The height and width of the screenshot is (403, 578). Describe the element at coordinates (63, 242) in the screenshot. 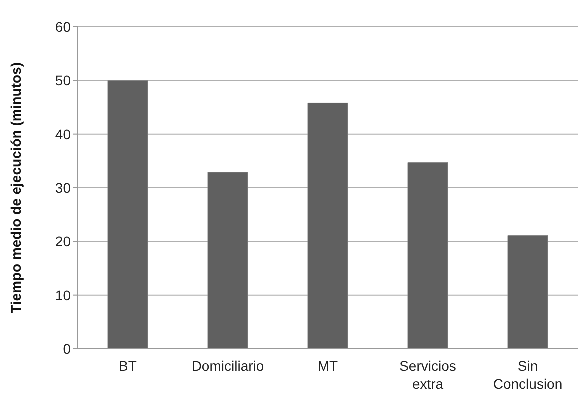

I see `y-tick-label: 20` at that location.